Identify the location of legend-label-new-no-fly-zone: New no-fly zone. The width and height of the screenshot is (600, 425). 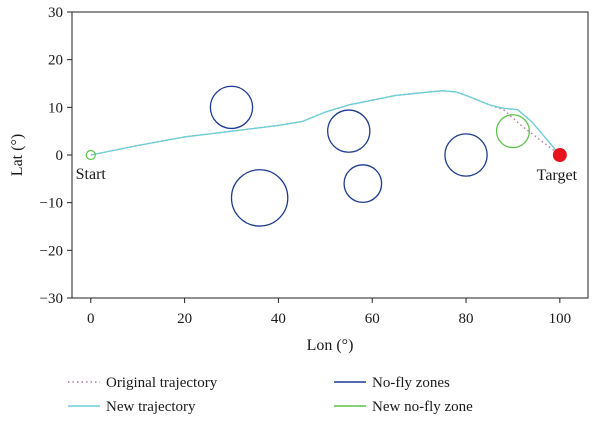
(422, 407).